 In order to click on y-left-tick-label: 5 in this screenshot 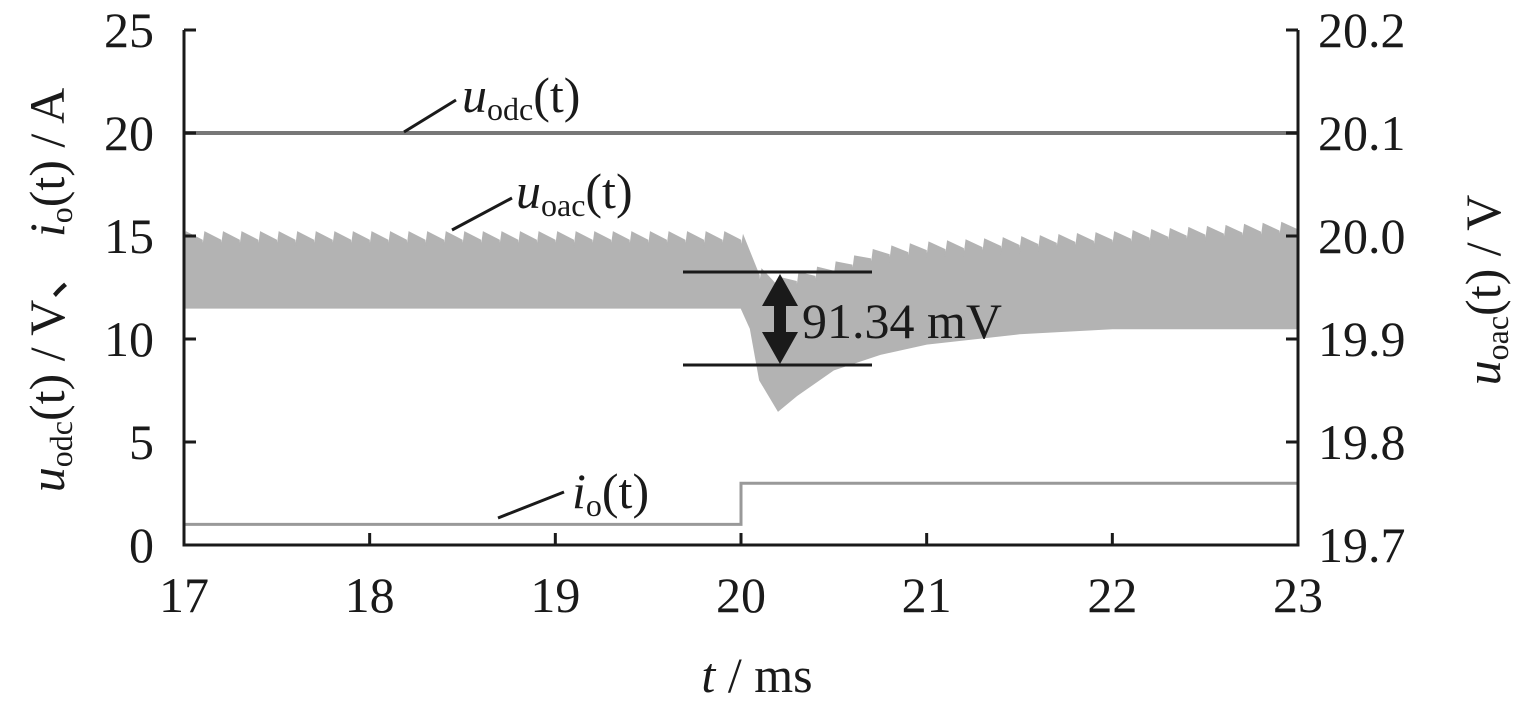, I will do `click(141, 442)`.